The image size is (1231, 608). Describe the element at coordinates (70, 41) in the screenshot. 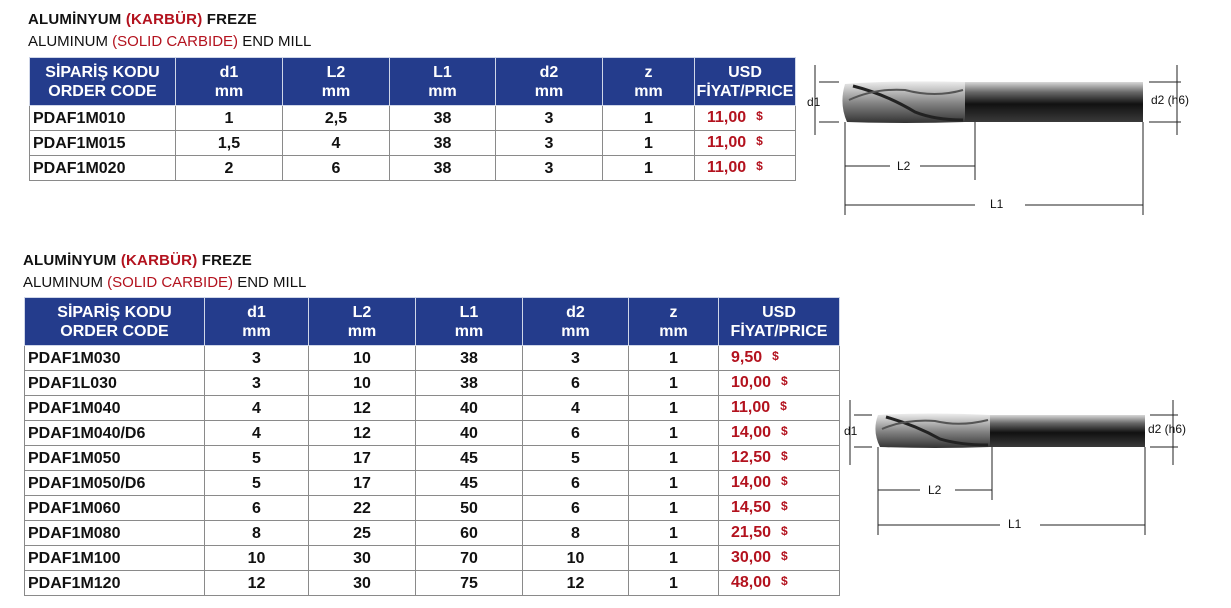

I see `title-en-part: ALUMINUM` at that location.